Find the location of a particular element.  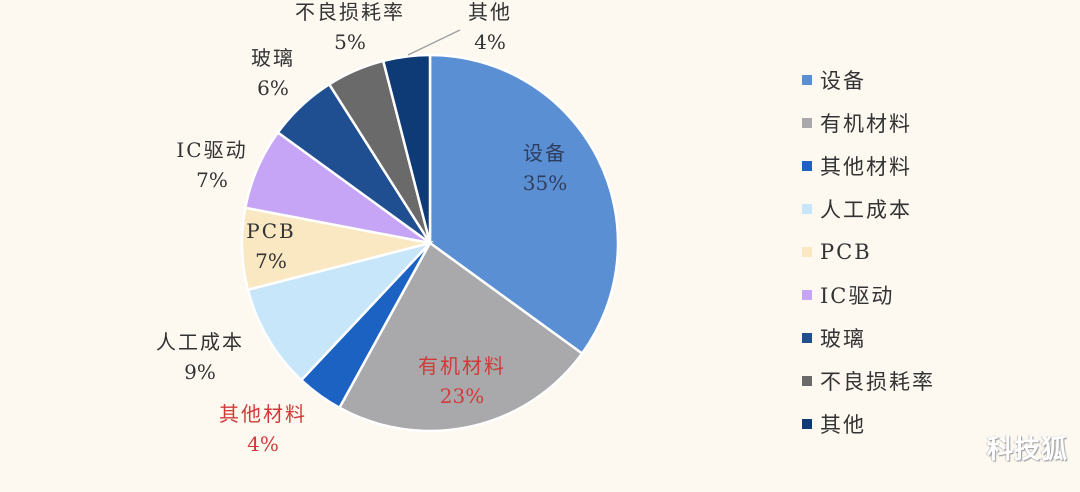

svg-text: 人工成本 is located at coordinates (200, 342).